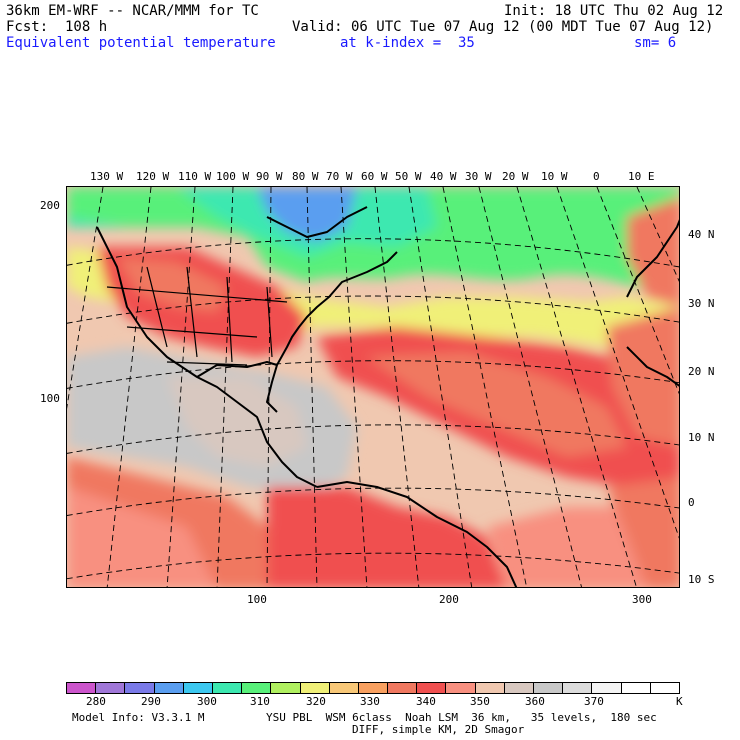 Image resolution: width=740 pixels, height=740 pixels. What do you see at coordinates (132, 11) in the screenshot?
I see `model-title: 36km EM-WRF -- NCAR/MMM for TC` at bounding box center [132, 11].